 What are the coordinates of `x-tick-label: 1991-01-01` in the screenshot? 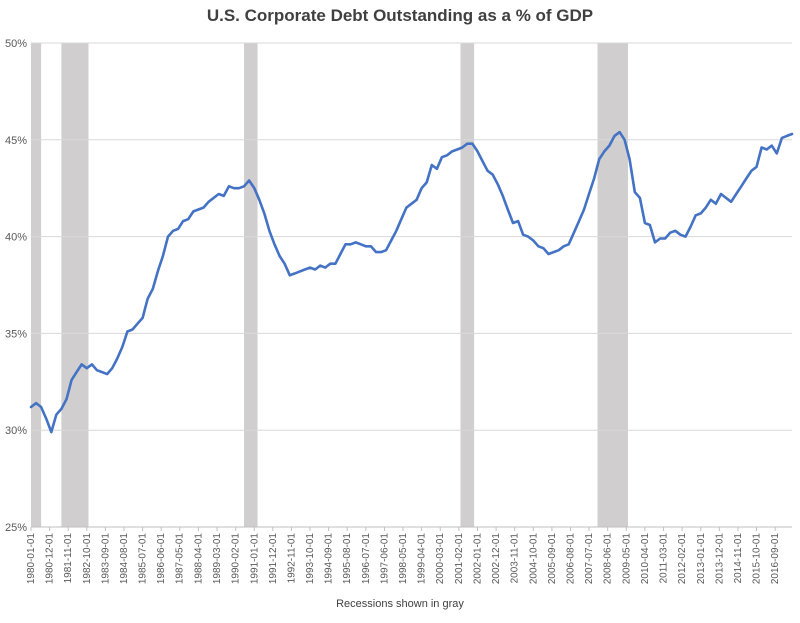 It's located at (254, 559).